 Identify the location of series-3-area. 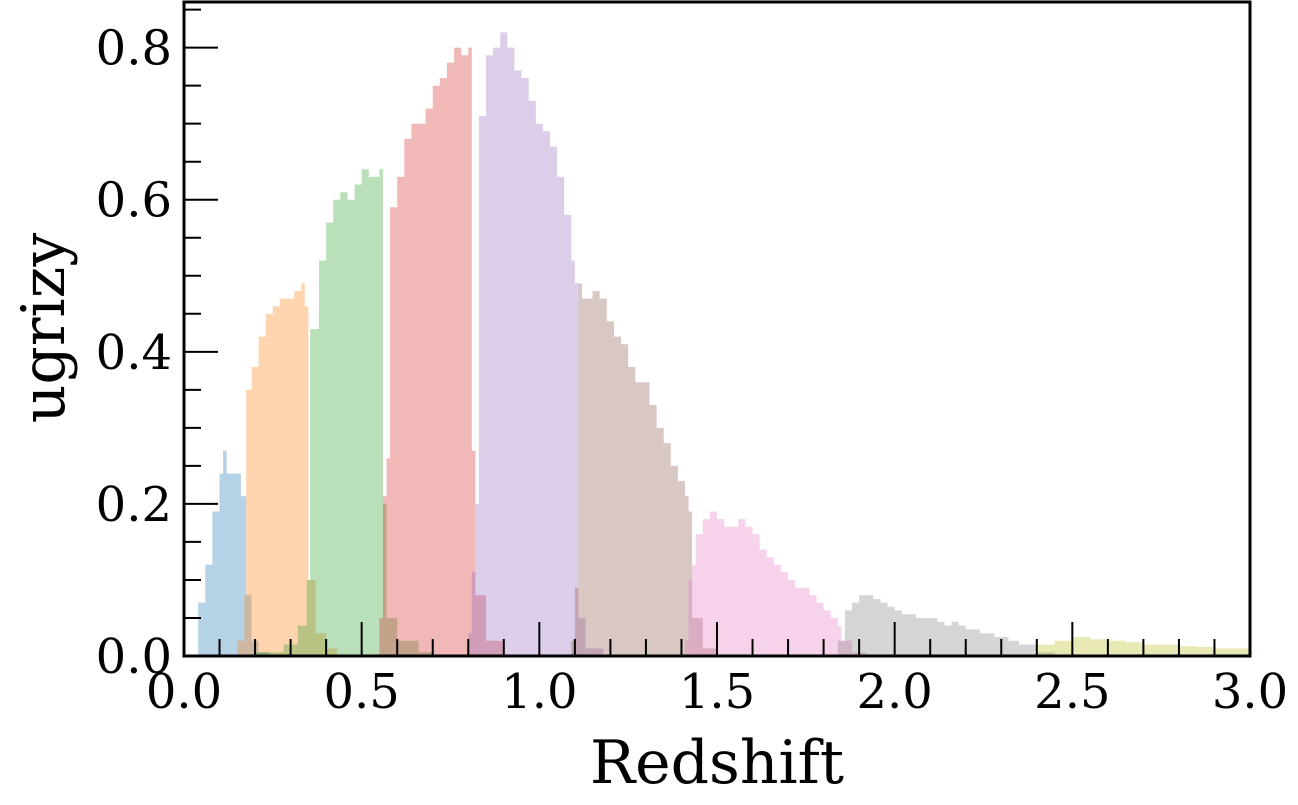
(326, 413).